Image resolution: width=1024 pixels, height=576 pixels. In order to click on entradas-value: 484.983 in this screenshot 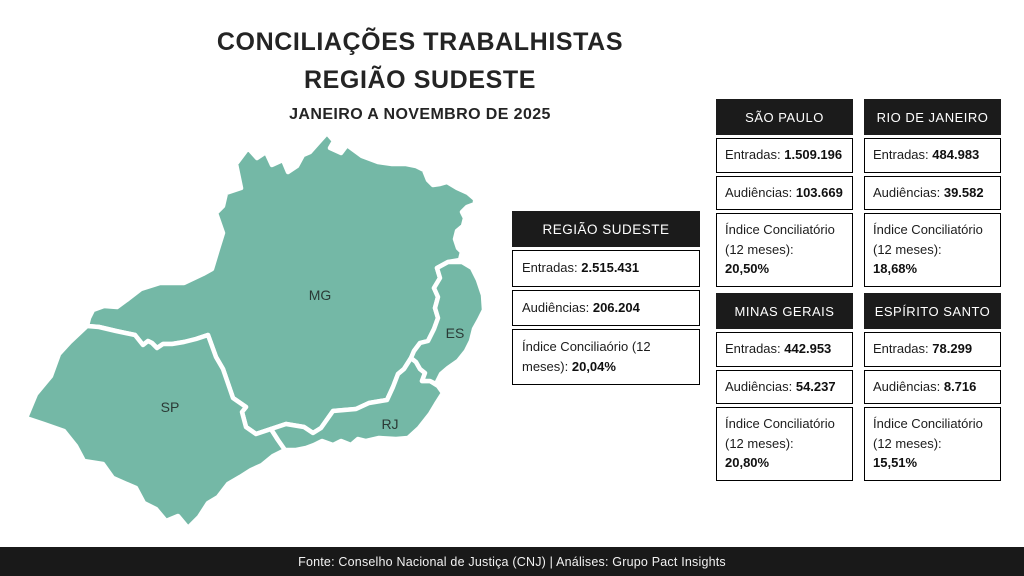, I will do `click(956, 154)`.